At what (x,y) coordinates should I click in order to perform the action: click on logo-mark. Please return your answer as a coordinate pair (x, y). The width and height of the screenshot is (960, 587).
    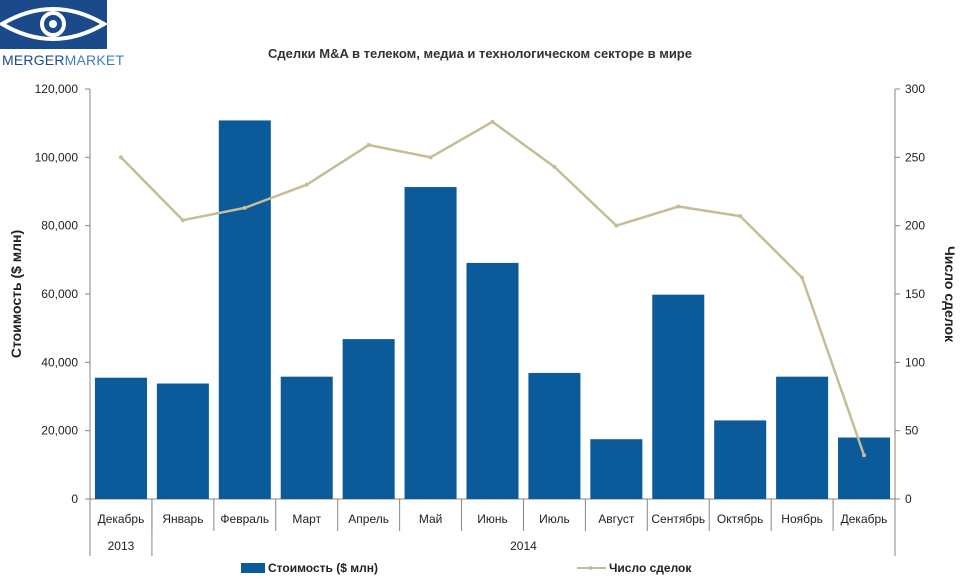
    Looking at the image, I should click on (54, 24).